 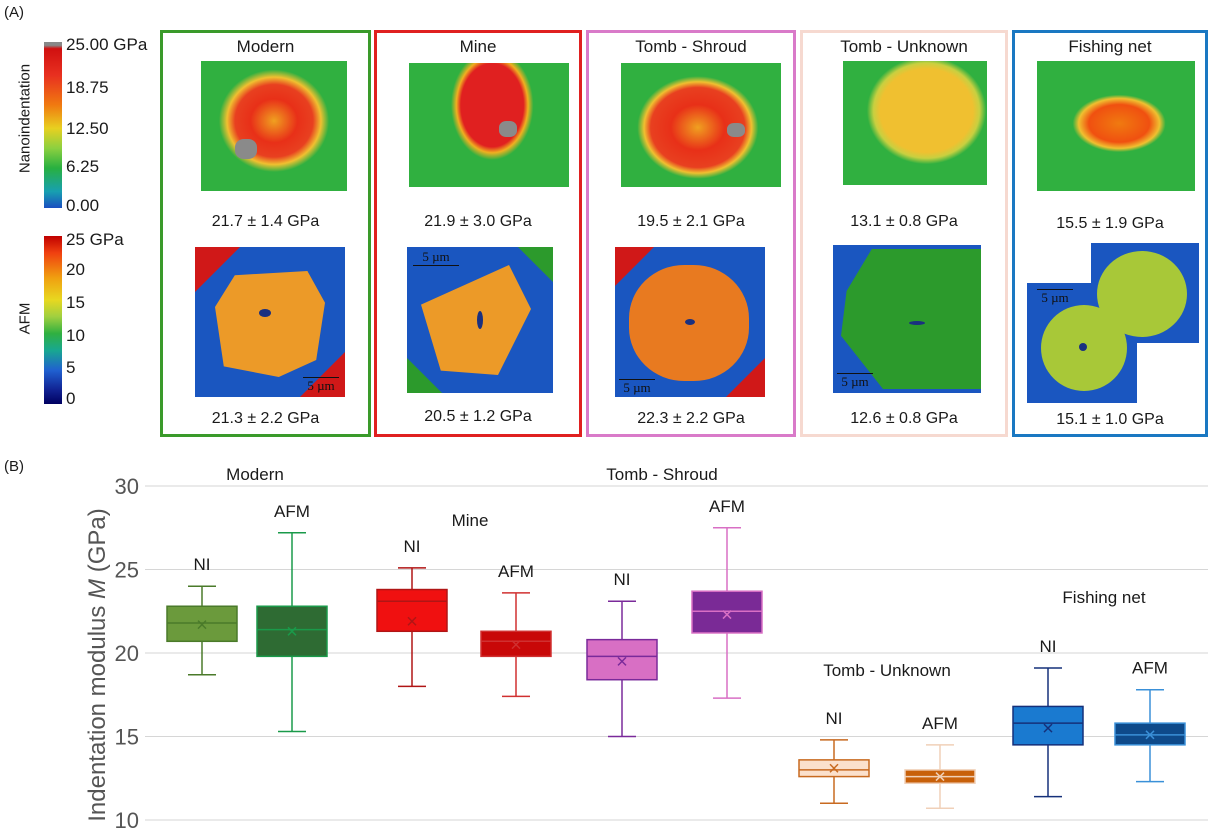 I want to click on afm-colorbar-gradient, so click(x=53, y=320).